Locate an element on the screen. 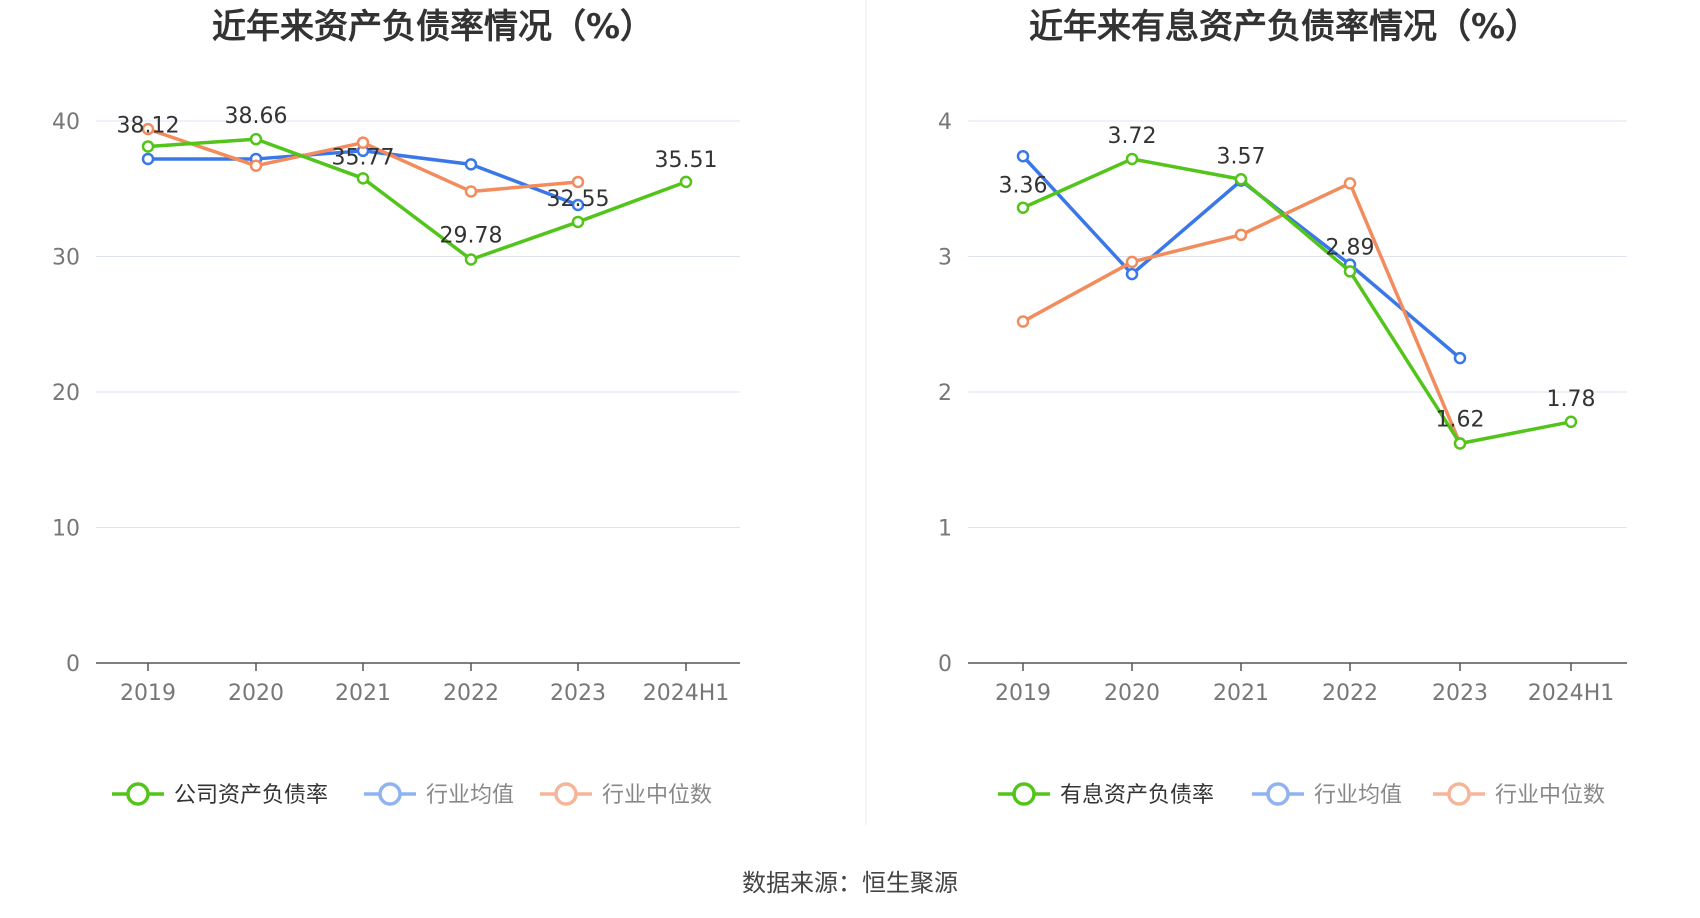 This screenshot has height=918, width=1700. legend-item-0: 公司资产负债率 is located at coordinates (220, 795).